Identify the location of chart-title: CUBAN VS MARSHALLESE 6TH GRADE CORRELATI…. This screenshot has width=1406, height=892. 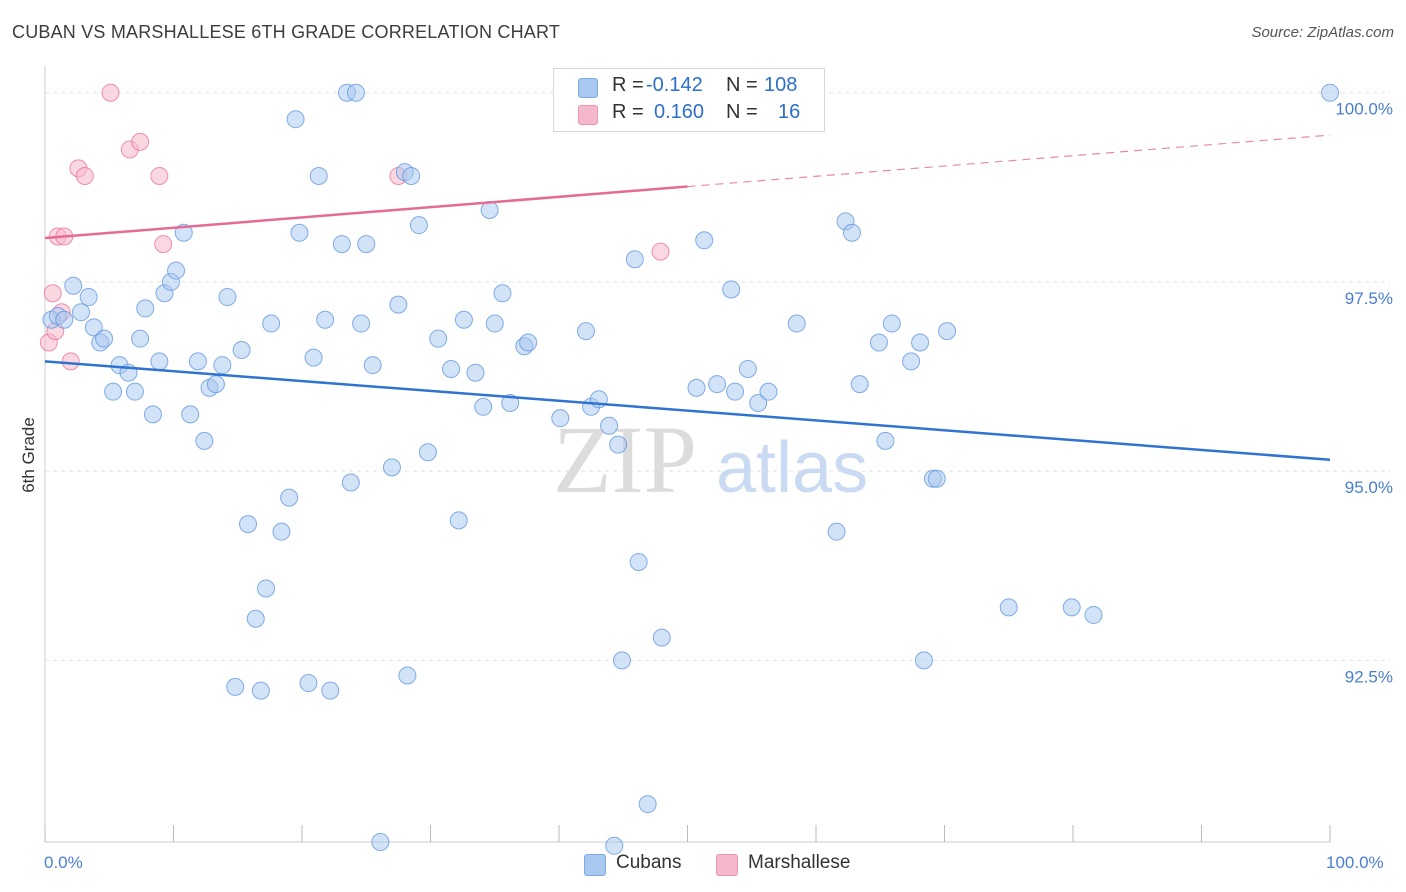
(286, 32).